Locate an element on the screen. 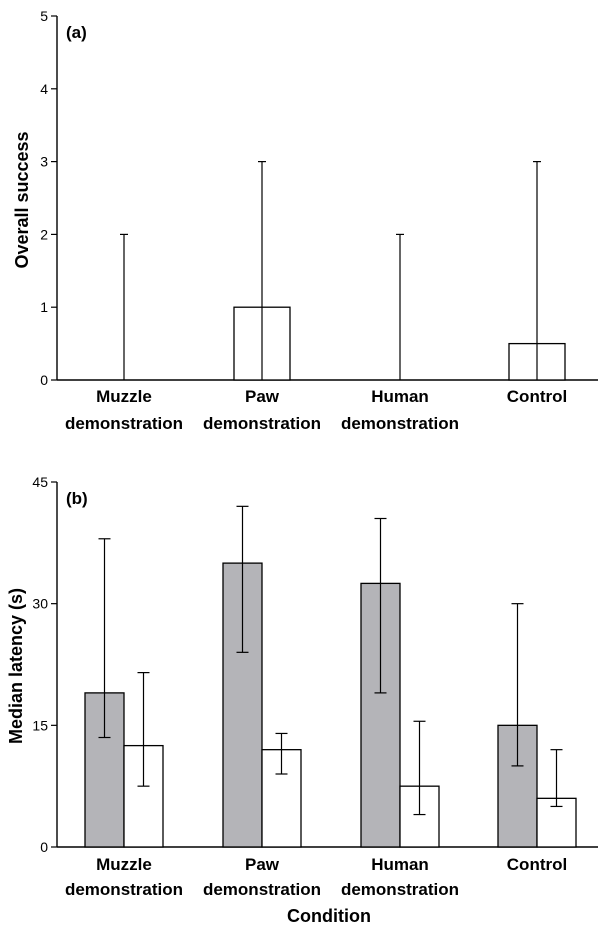  panel-a-category-label: Paw is located at coordinates (262, 396).